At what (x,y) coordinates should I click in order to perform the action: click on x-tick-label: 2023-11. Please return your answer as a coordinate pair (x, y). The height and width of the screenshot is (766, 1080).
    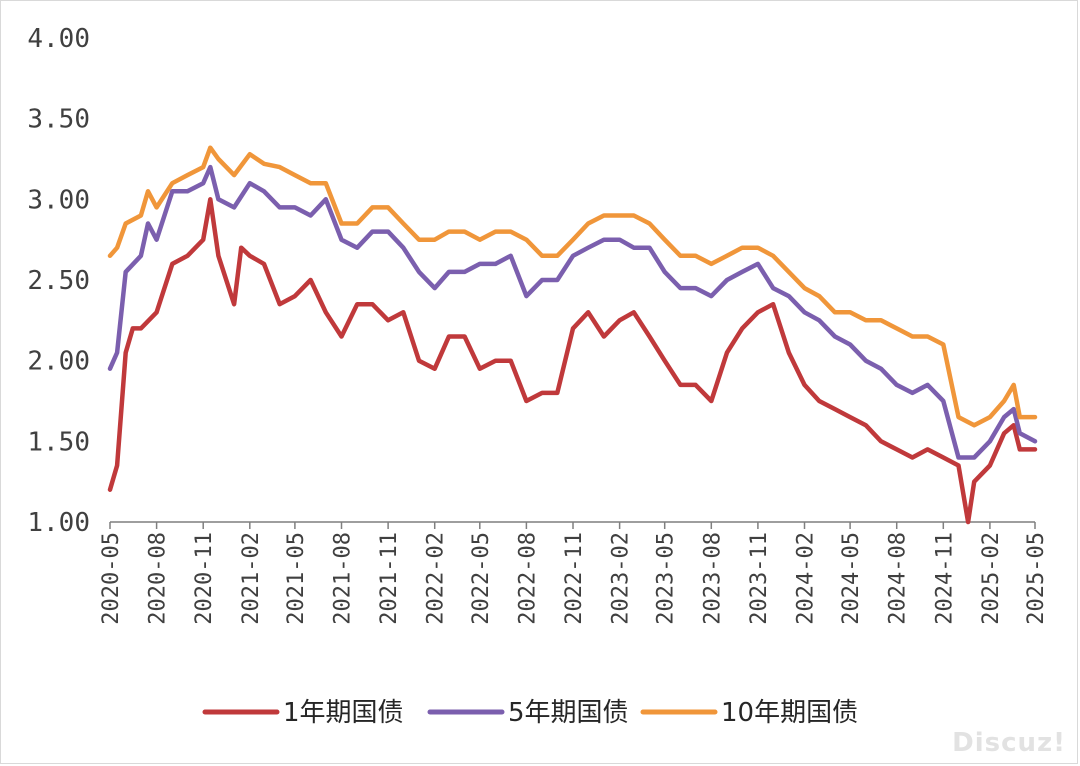
    Looking at the image, I should click on (759, 578).